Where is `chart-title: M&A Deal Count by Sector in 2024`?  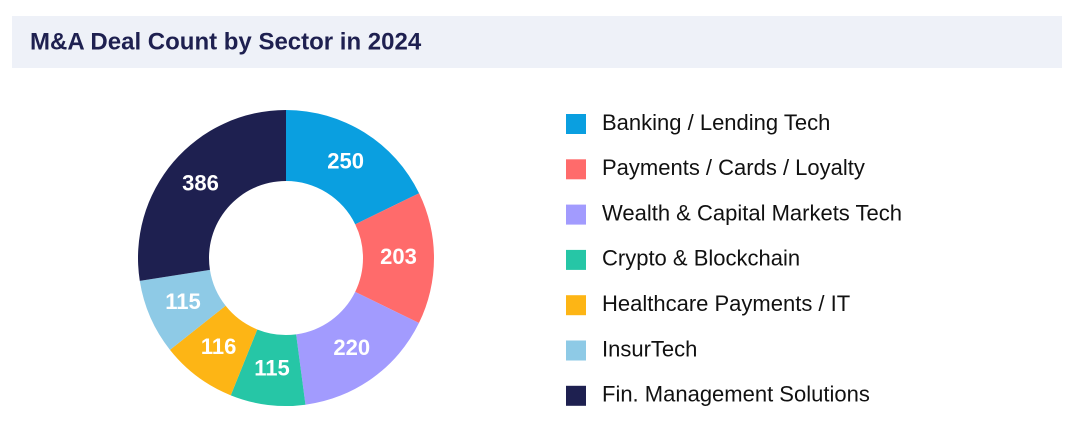 chart-title: M&A Deal Count by Sector in 2024 is located at coordinates (226, 41).